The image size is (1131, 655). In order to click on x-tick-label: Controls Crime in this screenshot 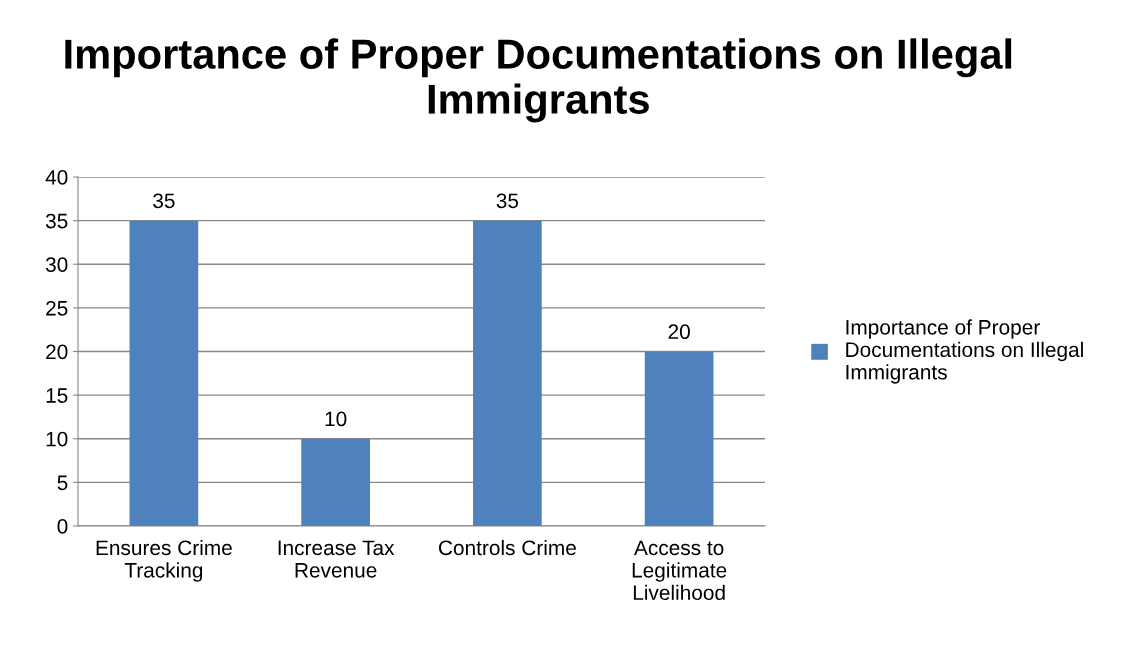, I will do `click(507, 547)`.